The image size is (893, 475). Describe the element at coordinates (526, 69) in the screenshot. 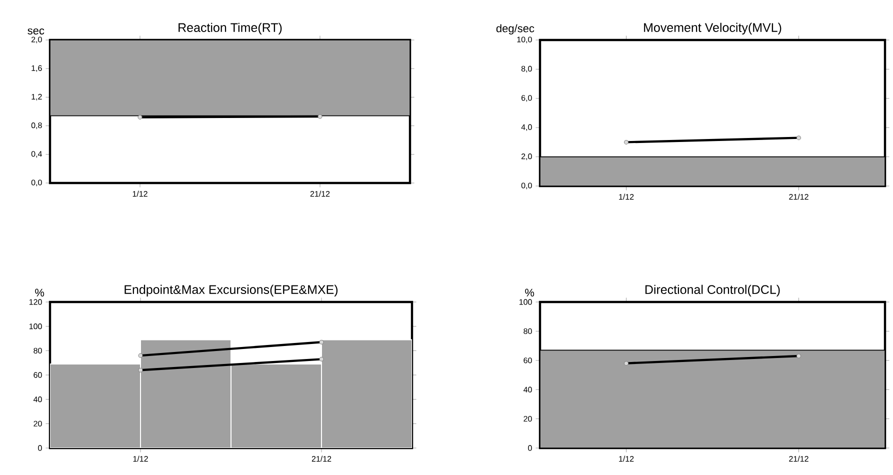

I see `y-tick-label: 8,0` at that location.